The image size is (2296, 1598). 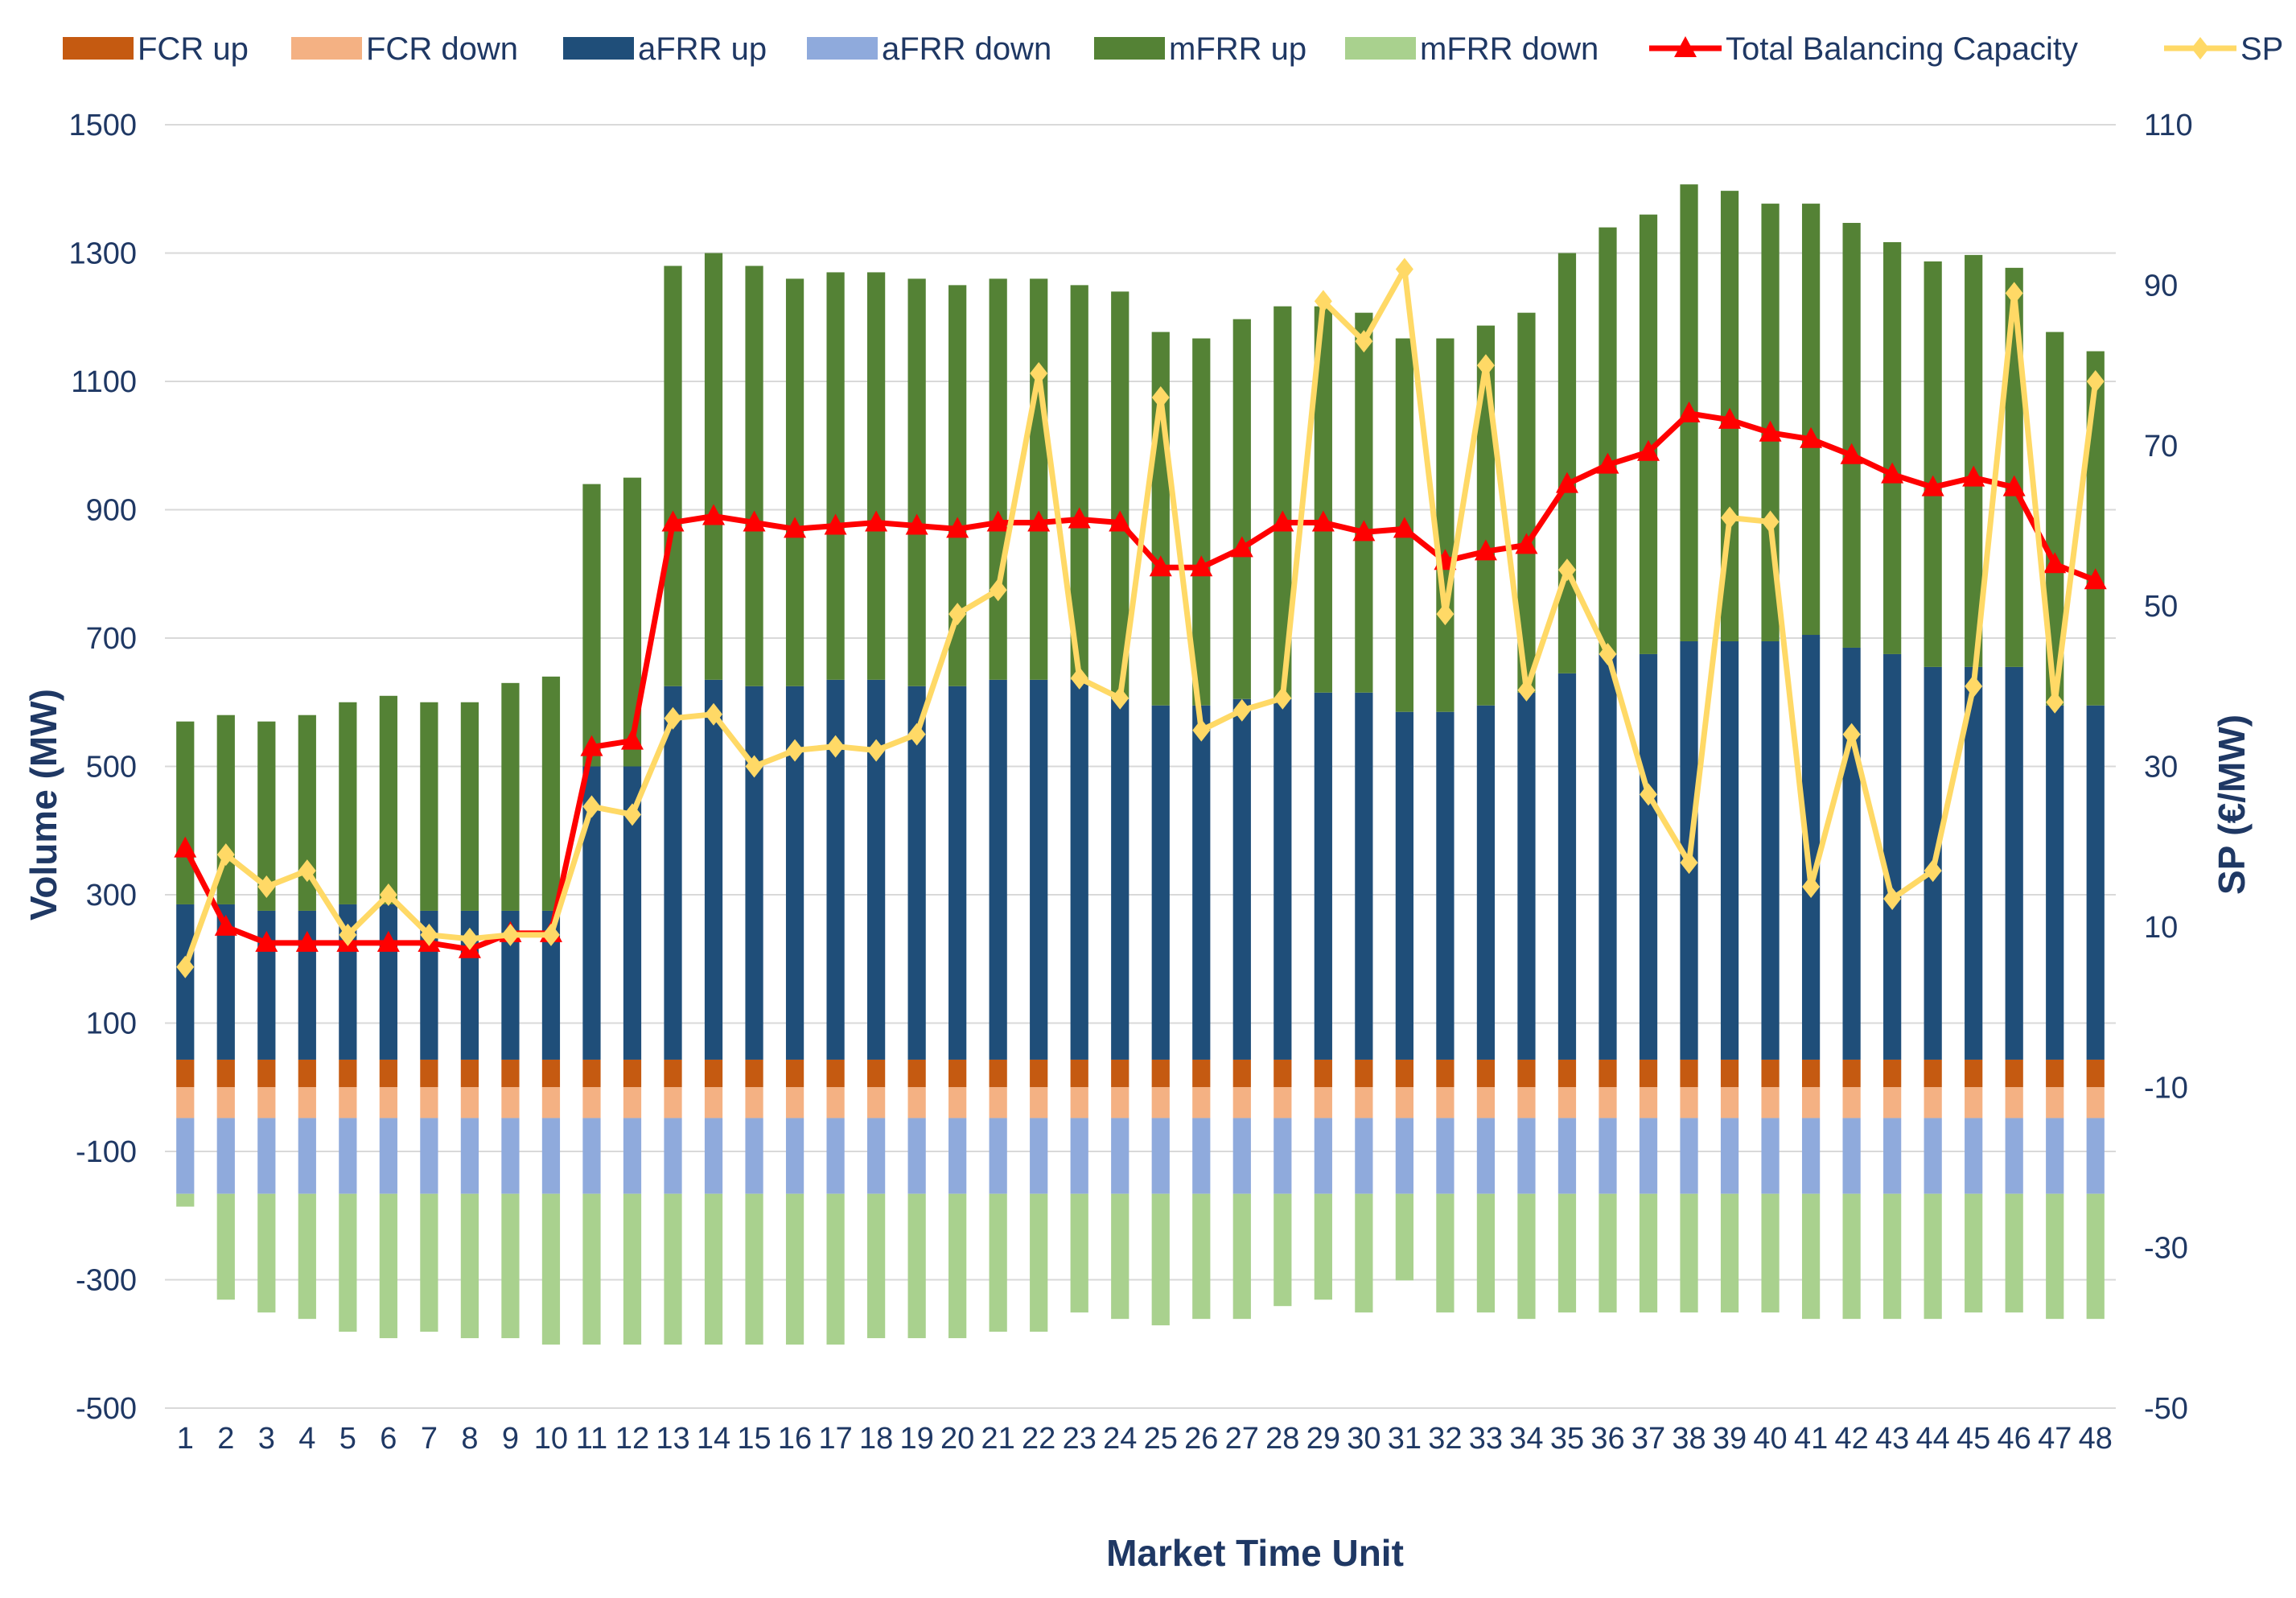 What do you see at coordinates (1080, 1439) in the screenshot?
I see `x-tick-label: 23` at bounding box center [1080, 1439].